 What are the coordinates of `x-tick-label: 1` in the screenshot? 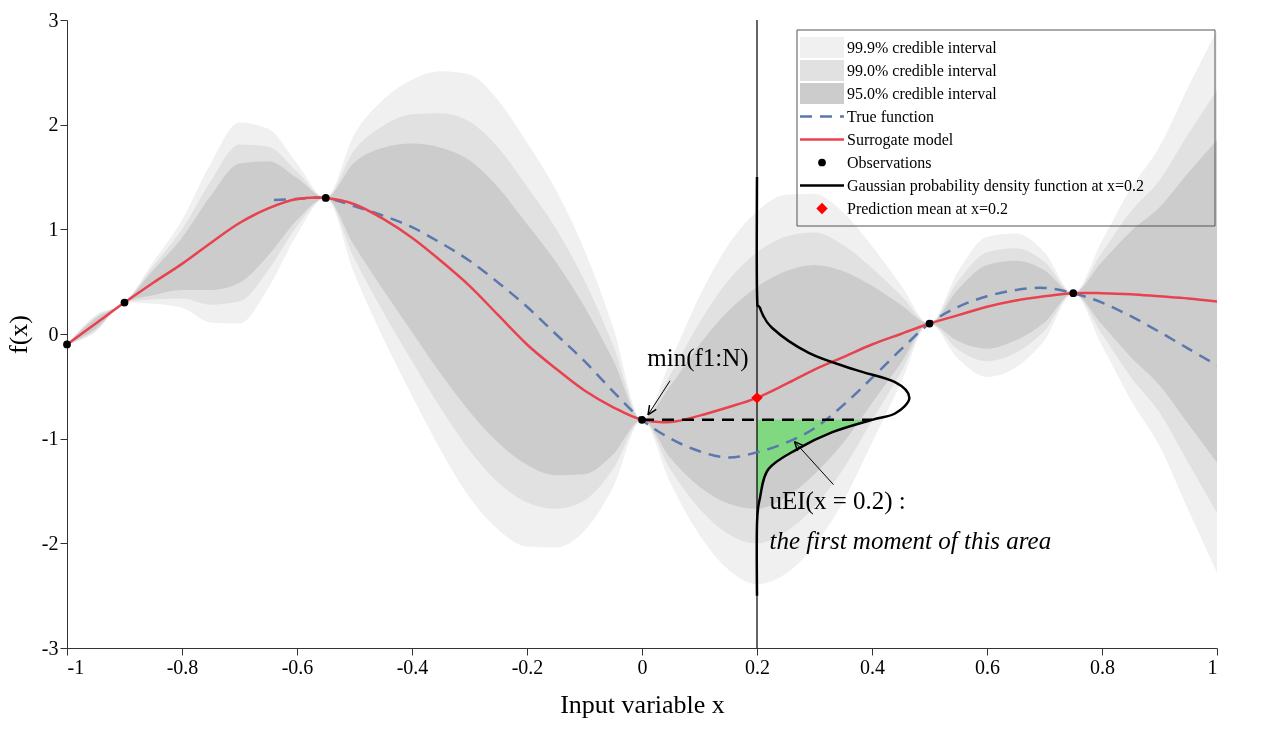 It's located at (1212, 666).